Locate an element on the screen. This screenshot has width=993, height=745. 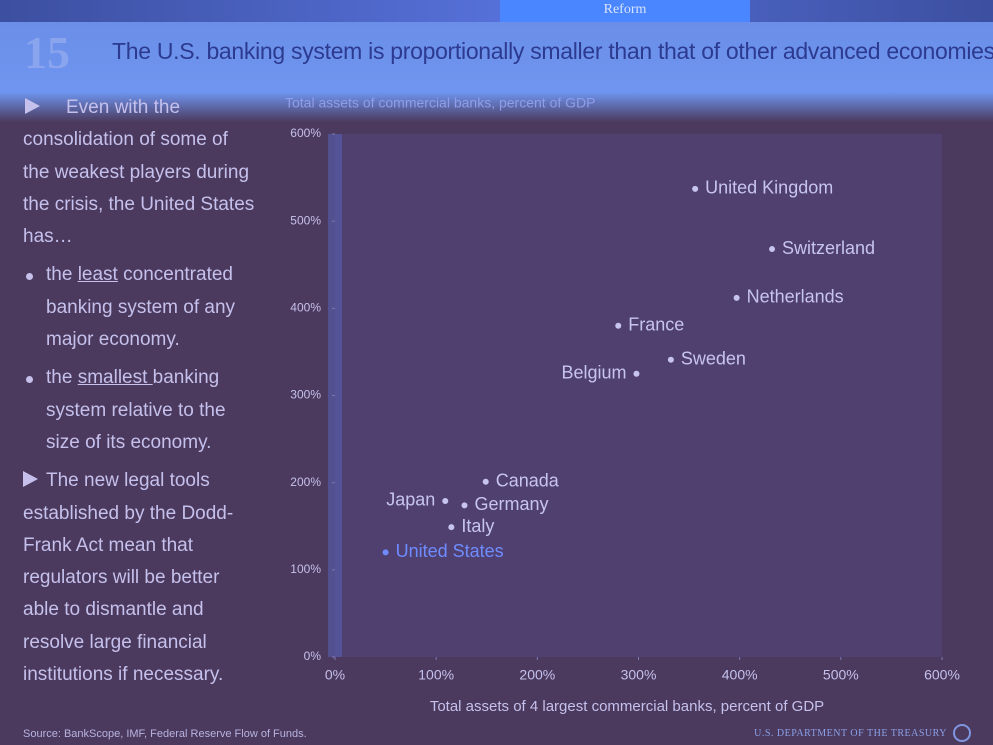
x-tick-label: 400% is located at coordinates (740, 675).